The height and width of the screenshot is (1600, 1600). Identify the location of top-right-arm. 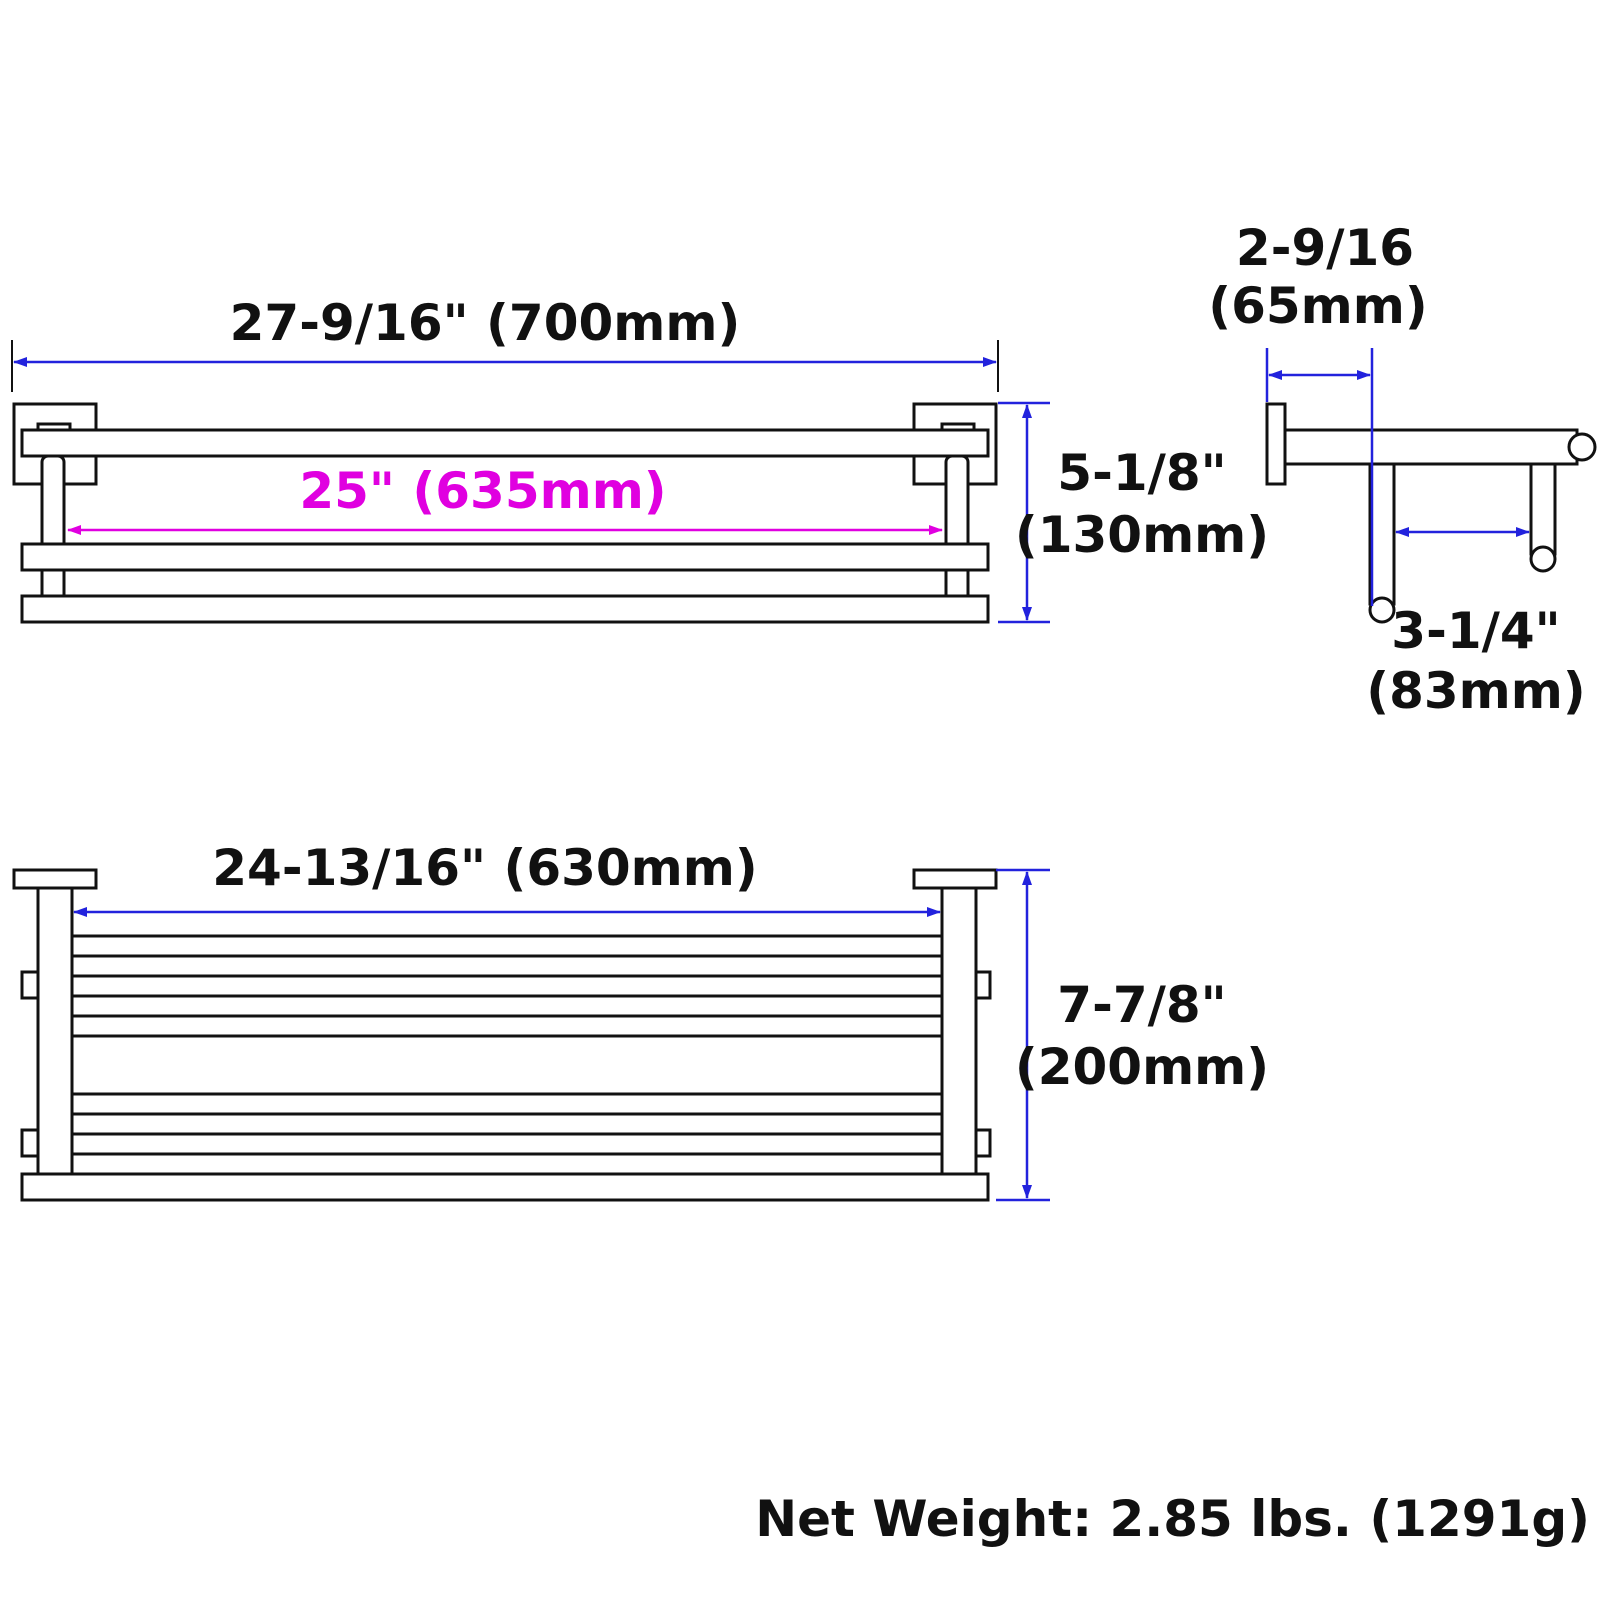
(959, 1039).